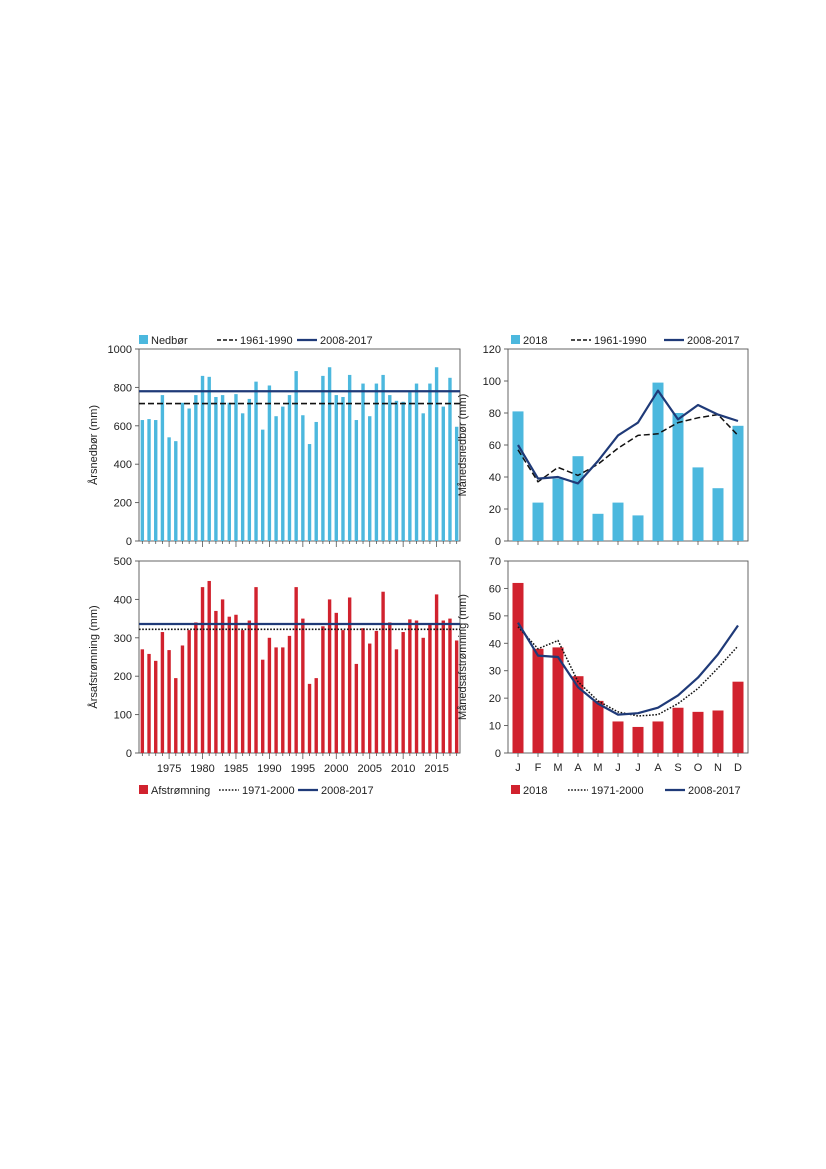  Describe the element at coordinates (618, 768) in the screenshot. I see `x-tick-label: J` at that location.